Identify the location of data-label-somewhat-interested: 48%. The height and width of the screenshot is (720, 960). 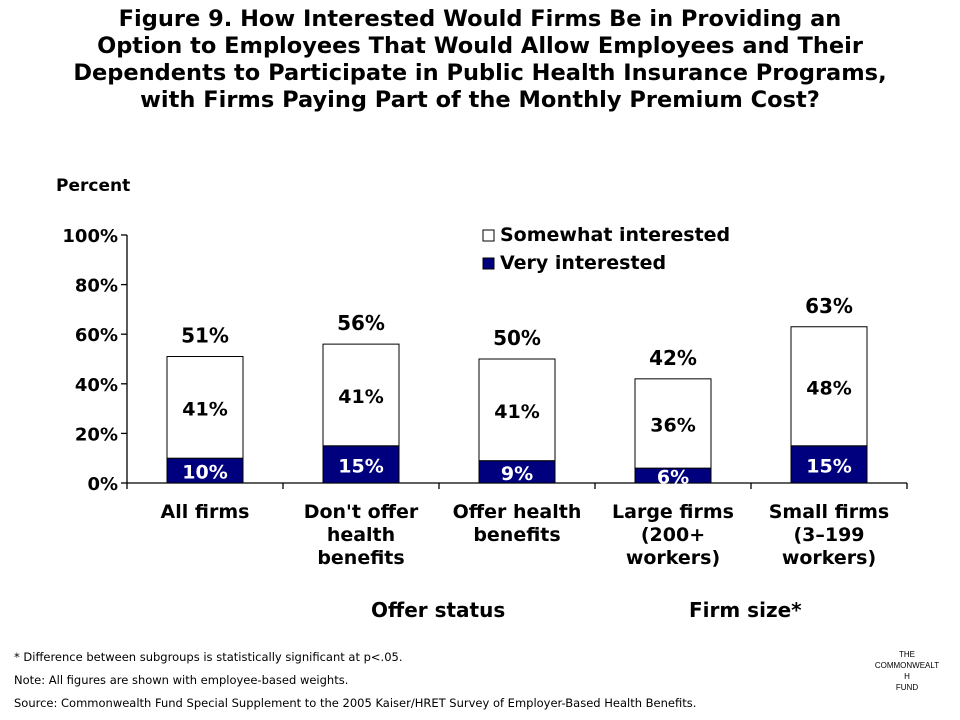
(828, 388).